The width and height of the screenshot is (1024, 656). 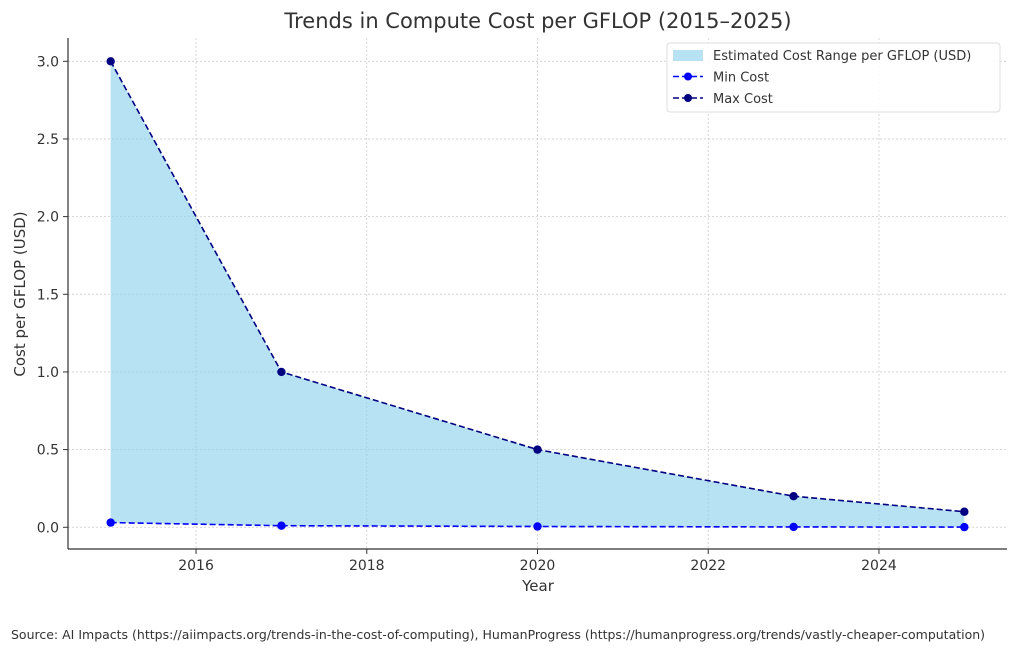 What do you see at coordinates (367, 566) in the screenshot?
I see `x-tick-label: 2018` at bounding box center [367, 566].